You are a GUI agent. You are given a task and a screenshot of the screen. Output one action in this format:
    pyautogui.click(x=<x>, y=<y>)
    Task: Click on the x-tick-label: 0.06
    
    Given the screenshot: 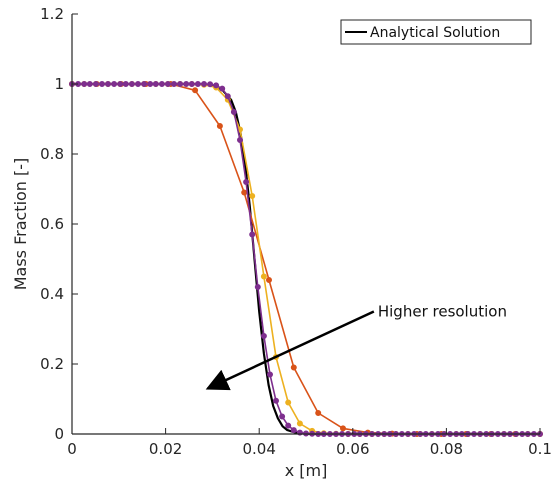 What is the action you would take?
    pyautogui.click(x=352, y=449)
    